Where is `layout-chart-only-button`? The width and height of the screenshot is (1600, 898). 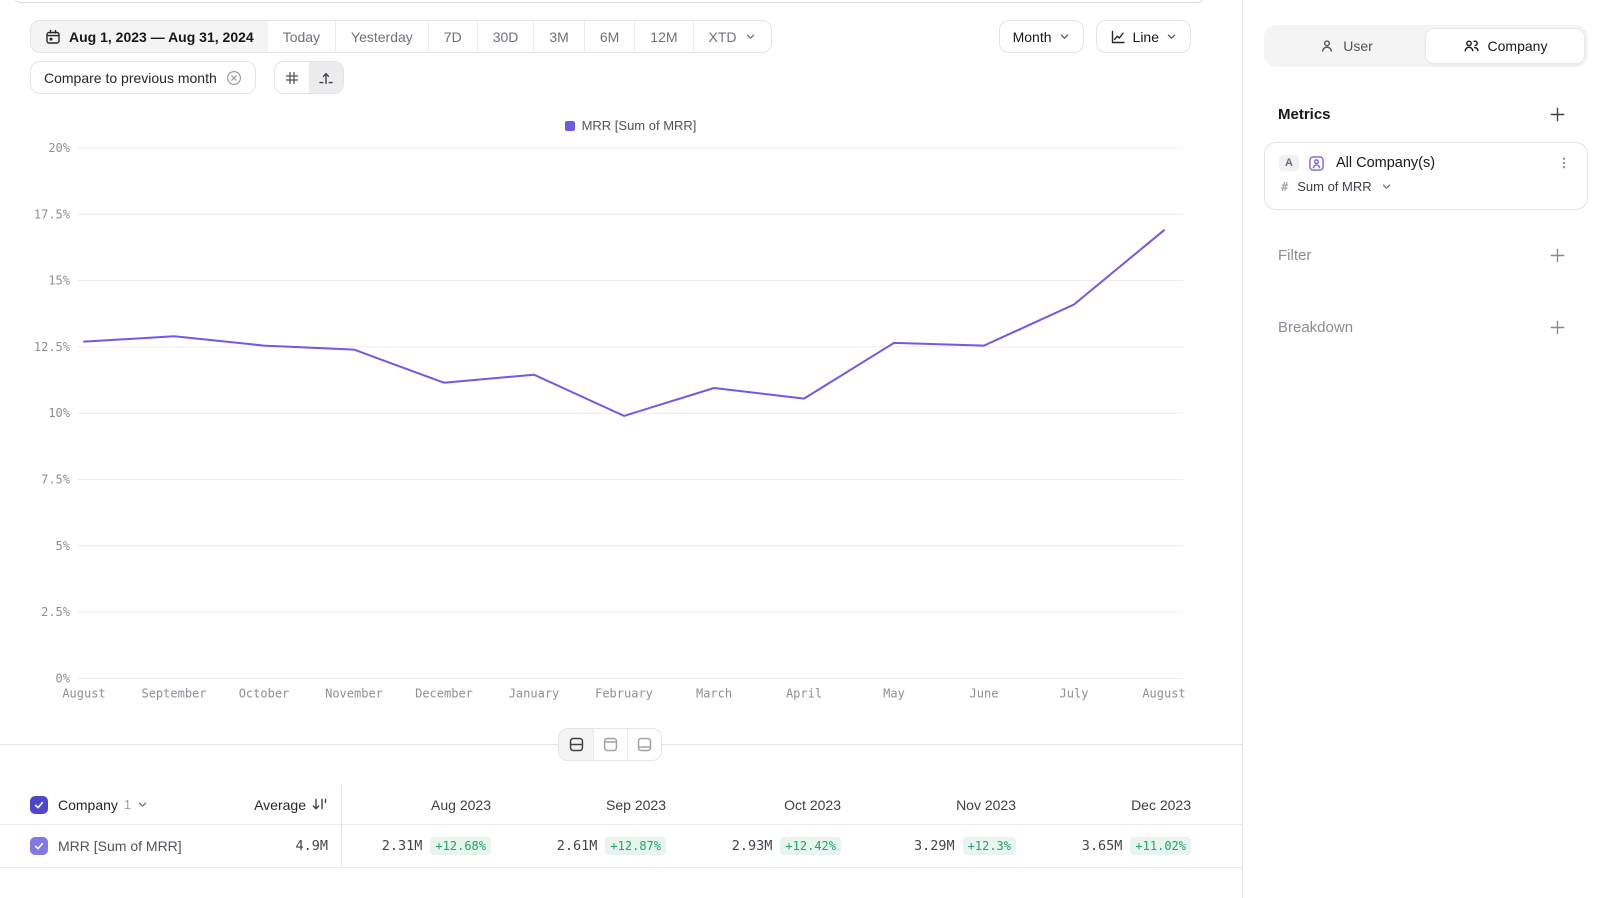 layout-chart-only-button is located at coordinates (610, 744).